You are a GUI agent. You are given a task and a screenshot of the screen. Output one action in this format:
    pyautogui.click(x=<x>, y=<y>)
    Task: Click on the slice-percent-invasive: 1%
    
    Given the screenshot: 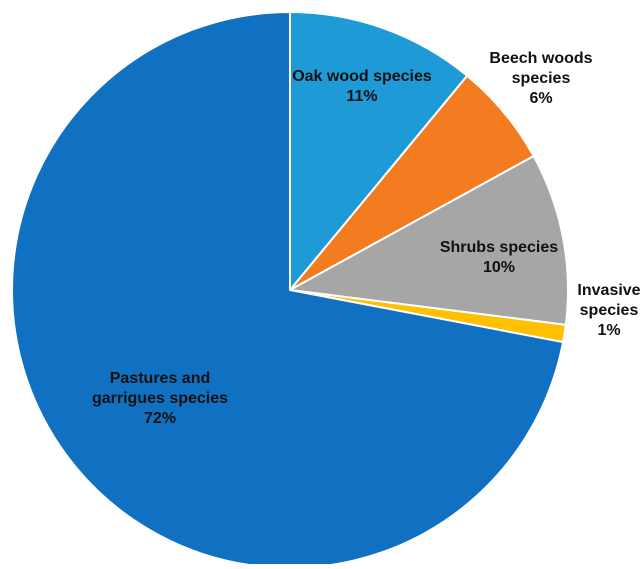 What is the action you would take?
    pyautogui.click(x=608, y=330)
    